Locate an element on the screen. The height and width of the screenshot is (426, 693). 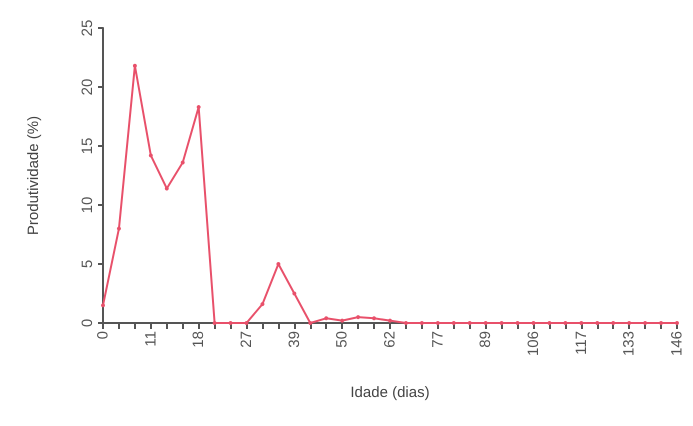
x-tick-label: 39 is located at coordinates (294, 339).